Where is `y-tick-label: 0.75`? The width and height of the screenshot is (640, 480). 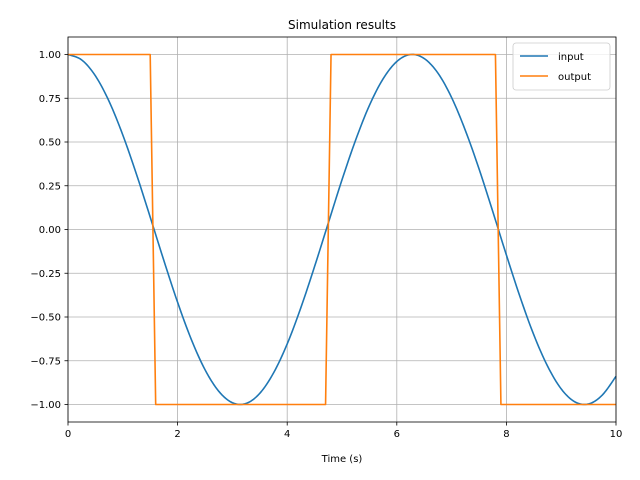 y-tick-label: 0.75 is located at coordinates (50, 99).